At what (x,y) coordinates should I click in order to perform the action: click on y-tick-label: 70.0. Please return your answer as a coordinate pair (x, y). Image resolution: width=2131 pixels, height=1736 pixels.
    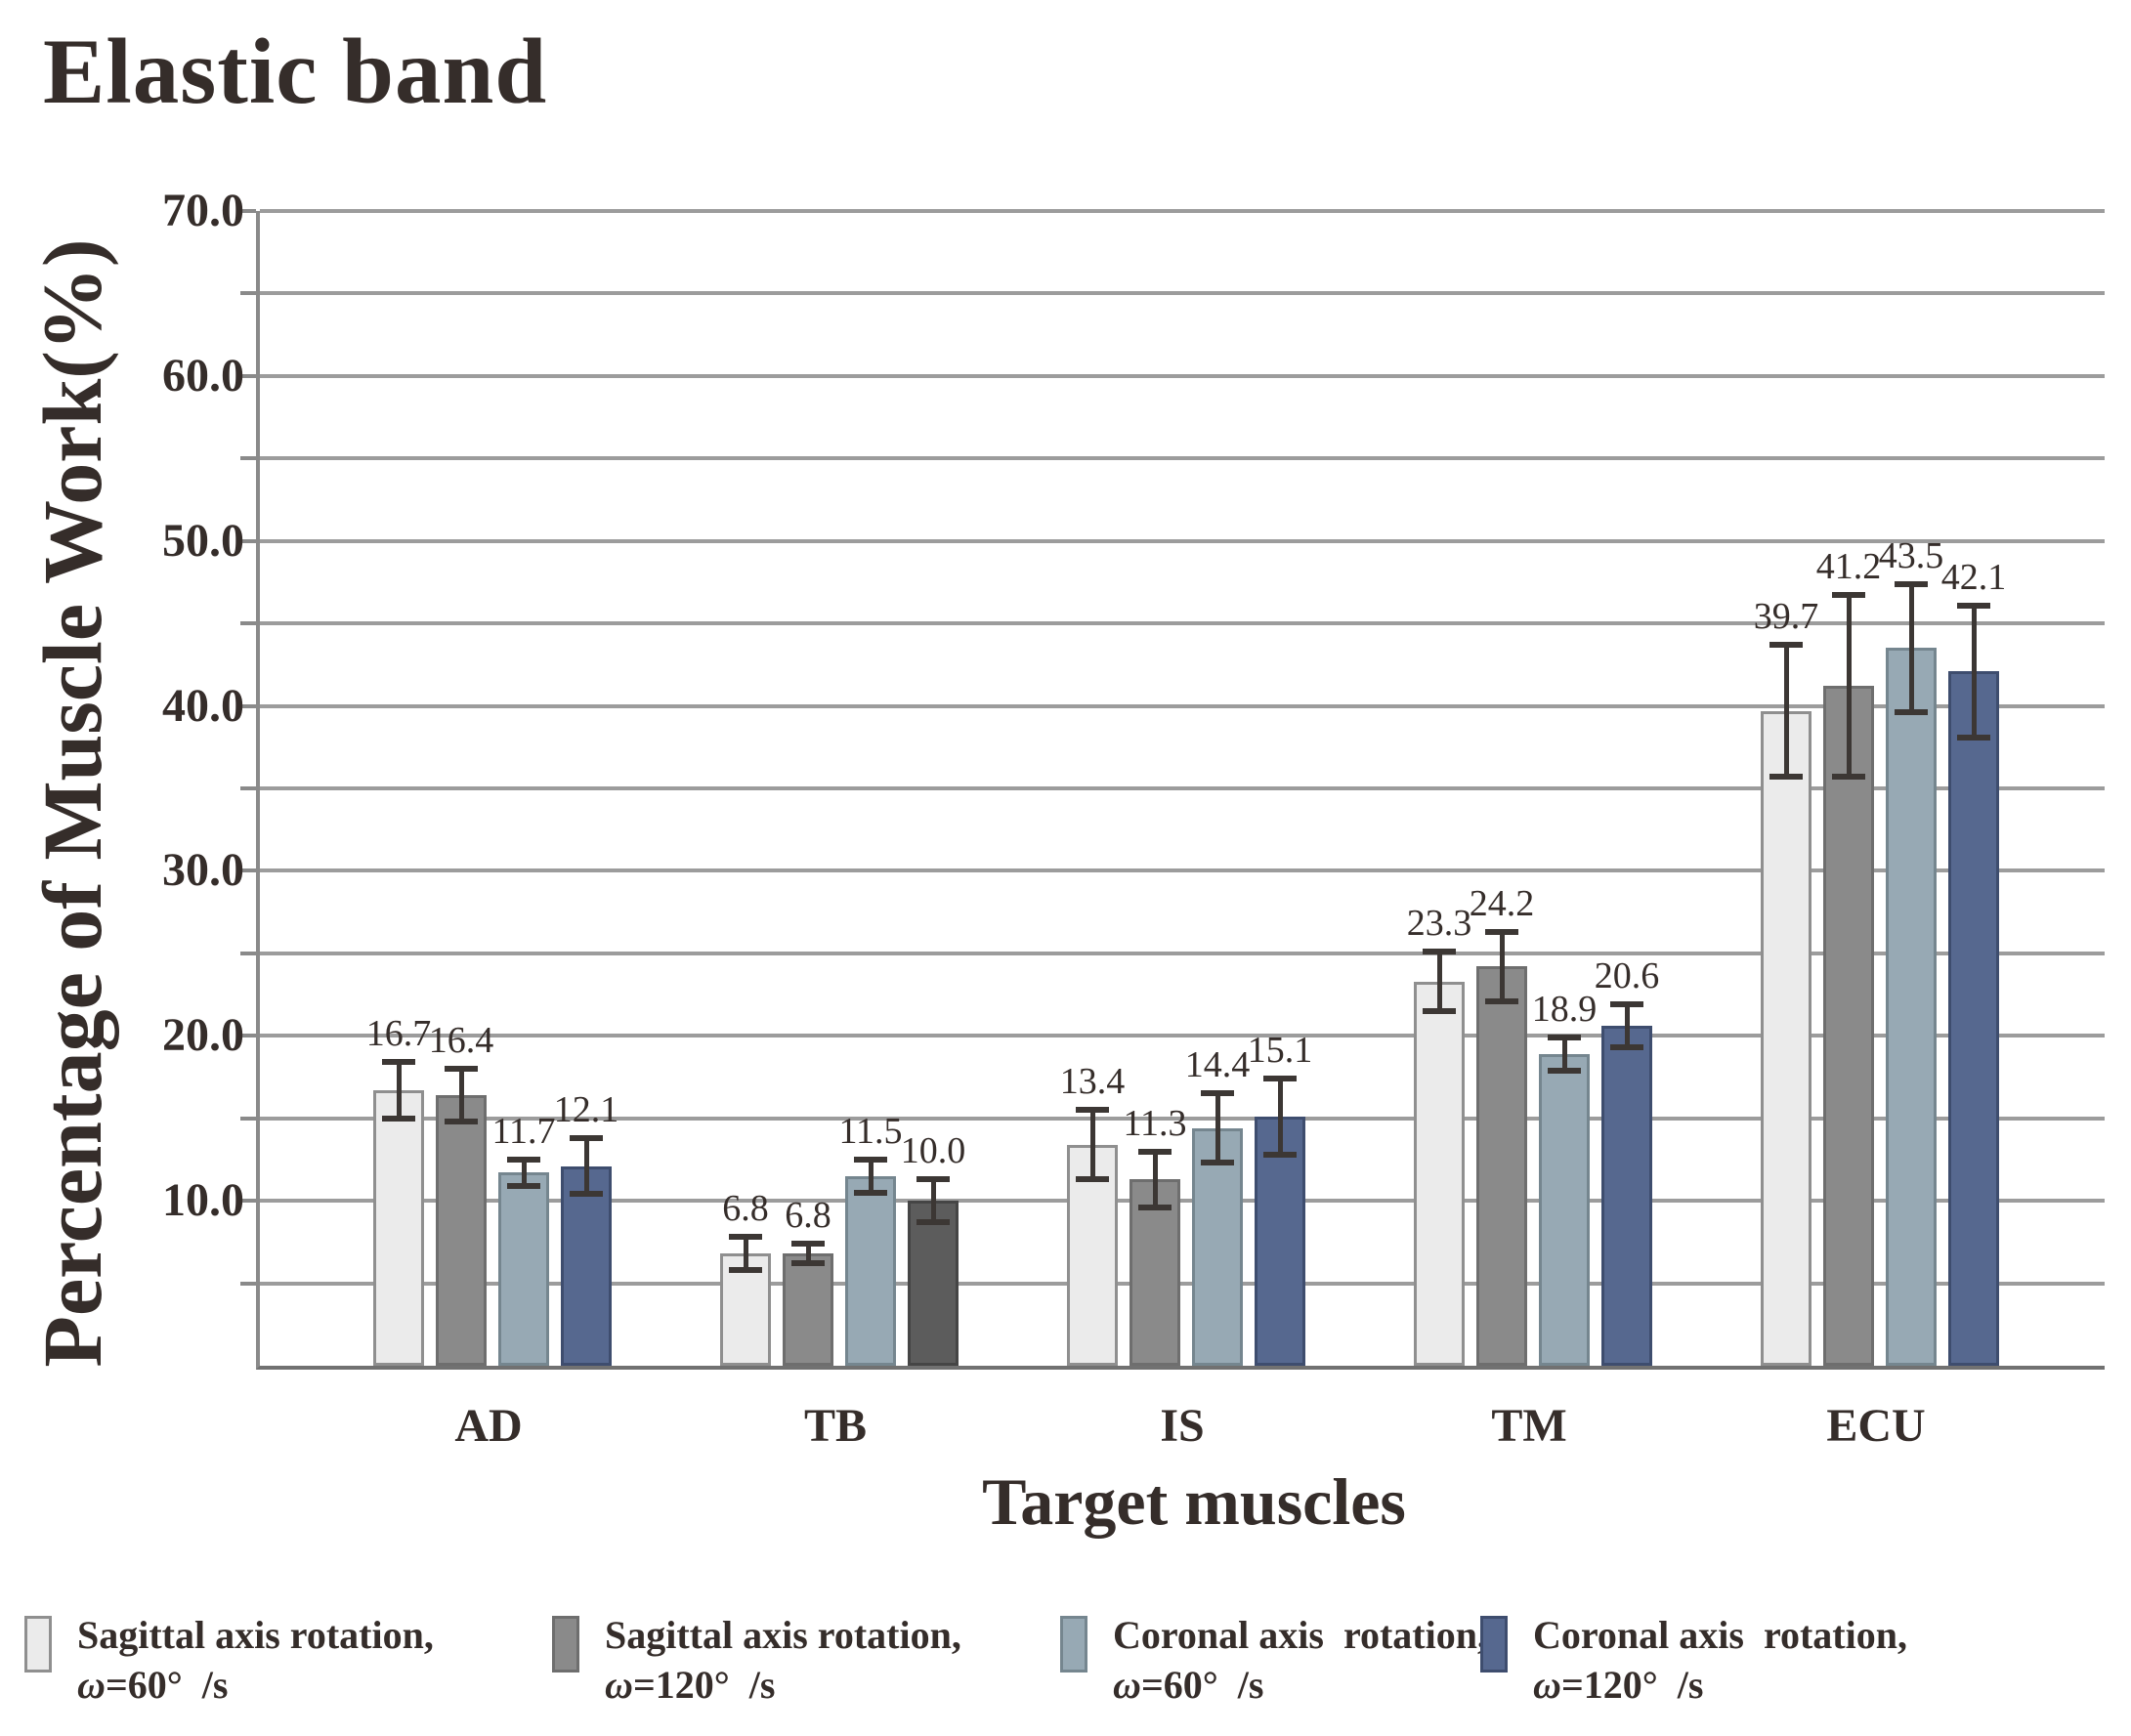
    Looking at the image, I should click on (203, 210).